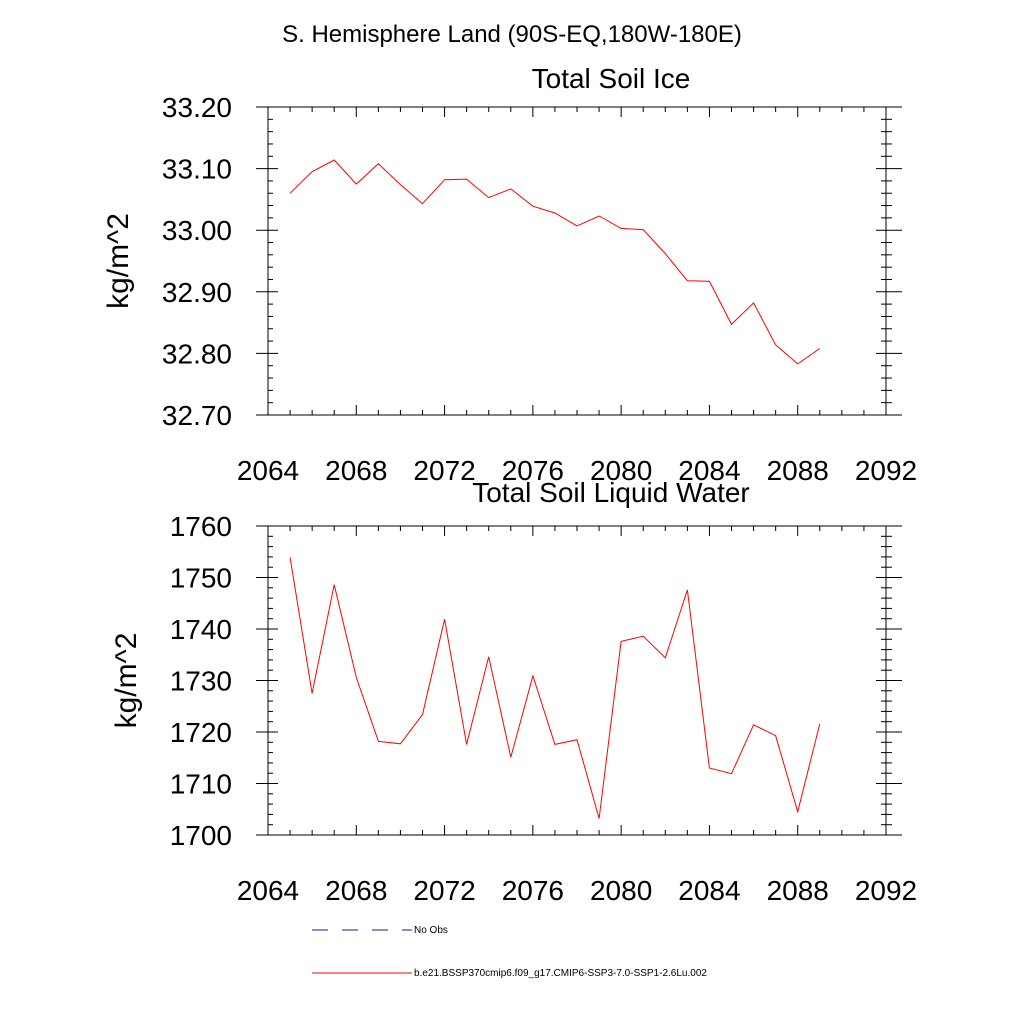 Image resolution: width=1024 pixels, height=1024 pixels. Describe the element at coordinates (201, 526) in the screenshot. I see `y-tick-label: 1760` at that location.